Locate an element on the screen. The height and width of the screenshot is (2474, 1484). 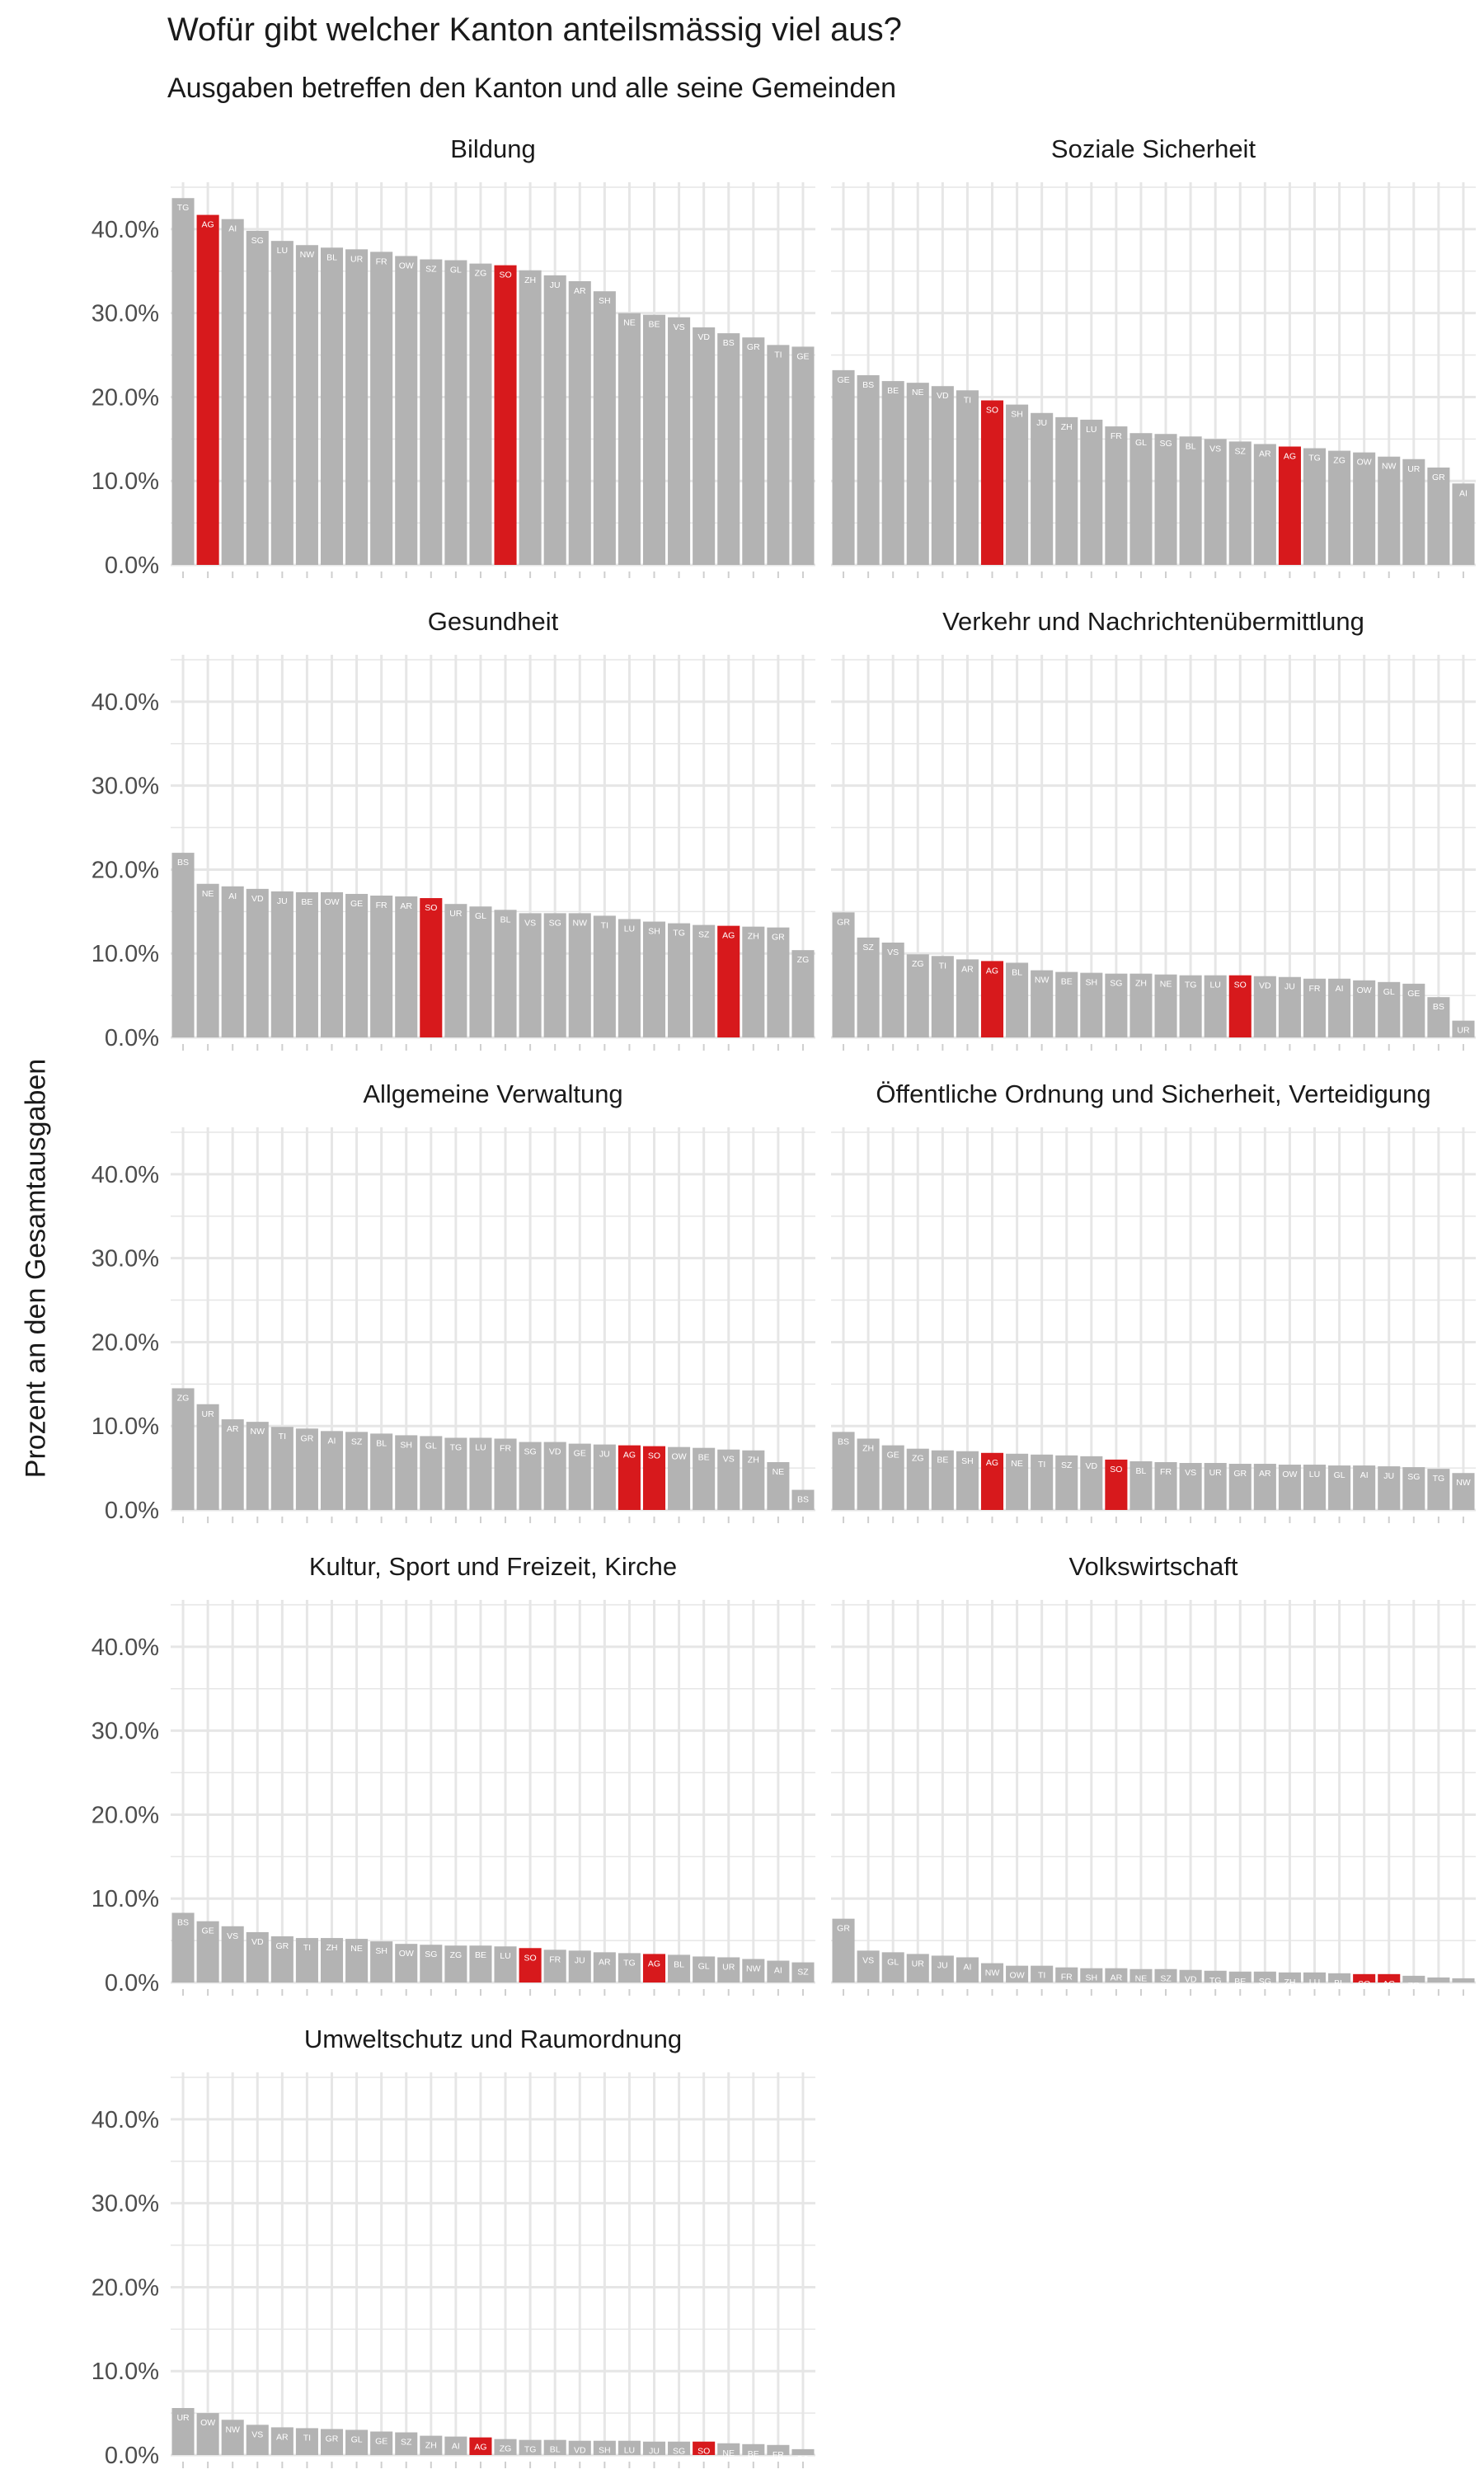
bar-label: SH is located at coordinates (381, 1951).